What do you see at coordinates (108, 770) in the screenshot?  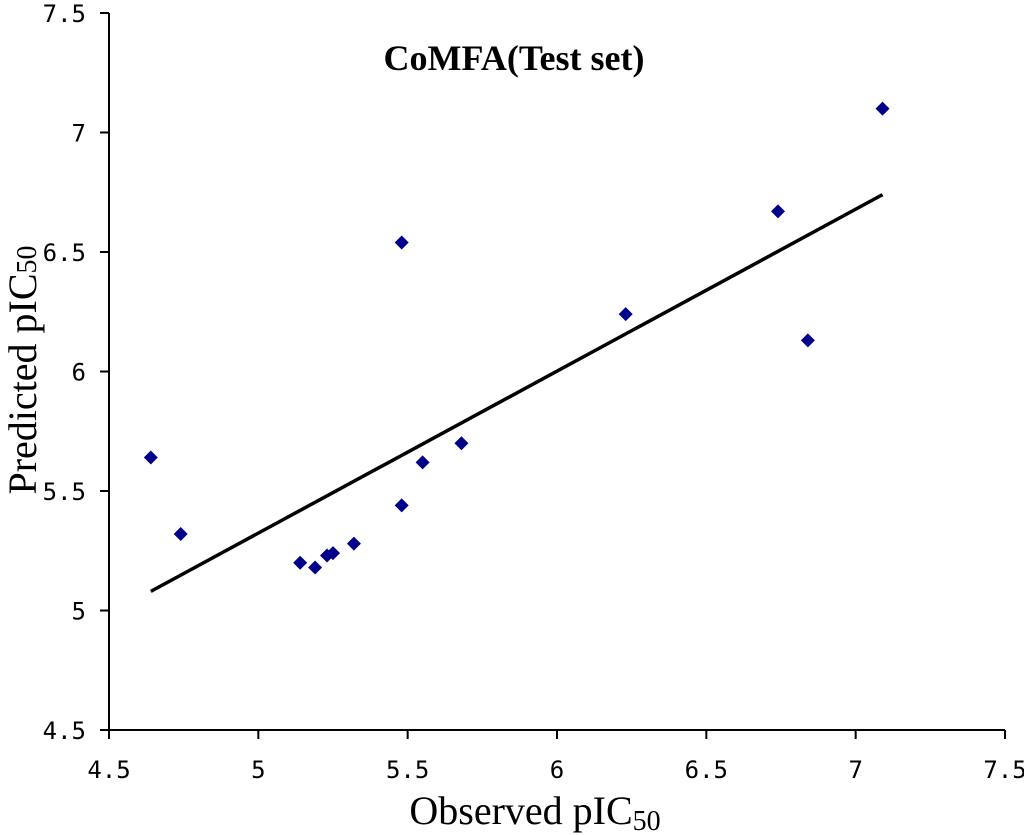 I see `x-tick-label: 4.5` at bounding box center [108, 770].